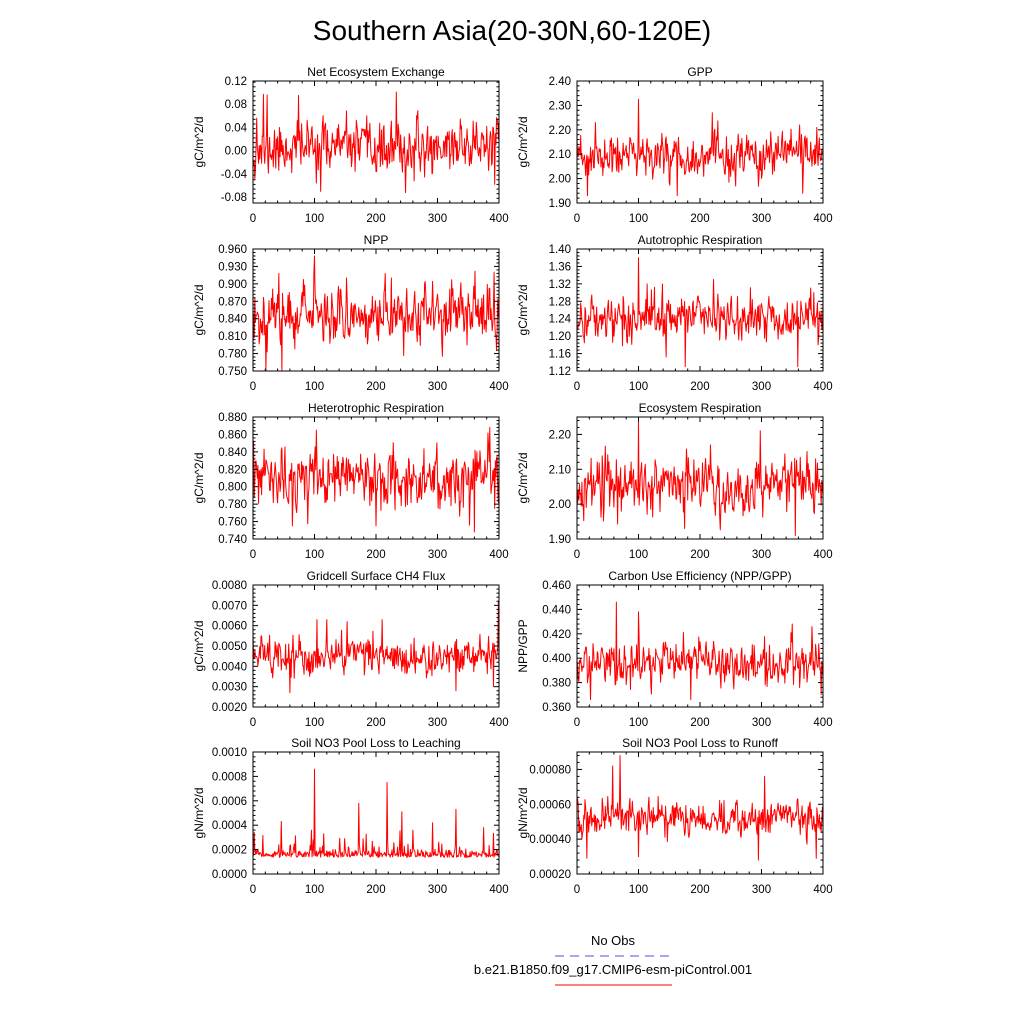  What do you see at coordinates (232, 250) in the screenshot?
I see `y-tick-label: 0.960` at bounding box center [232, 250].